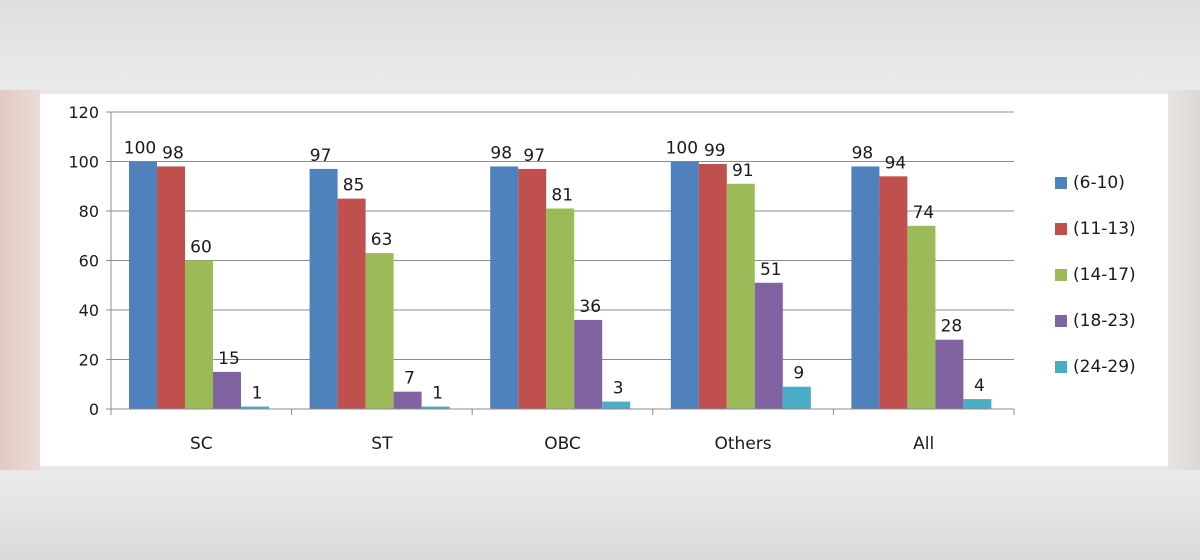 The width and height of the screenshot is (1200, 560). Describe the element at coordinates (89, 211) in the screenshot. I see `y-tick-label: 80` at that location.